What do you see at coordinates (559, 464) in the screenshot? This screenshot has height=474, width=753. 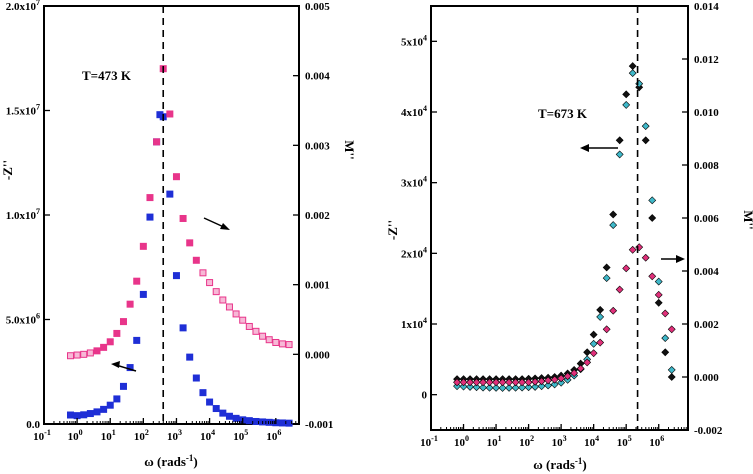 I see `right-x-axis-title: ω (rads-1)` at bounding box center [559, 464].